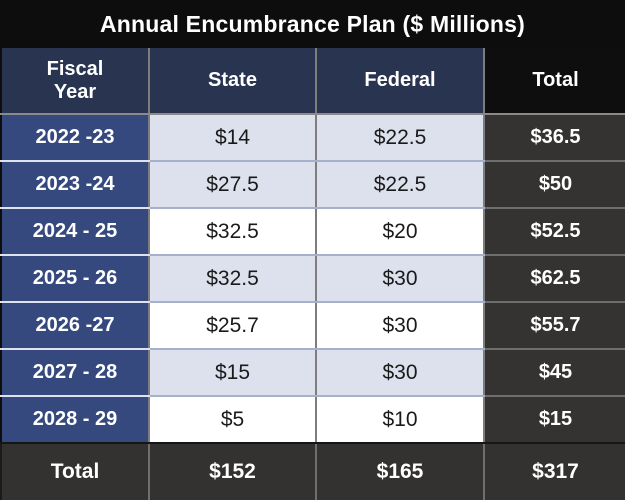 The image size is (625, 500). Describe the element at coordinates (232, 420) in the screenshot. I see `state-value-cell: $5` at that location.